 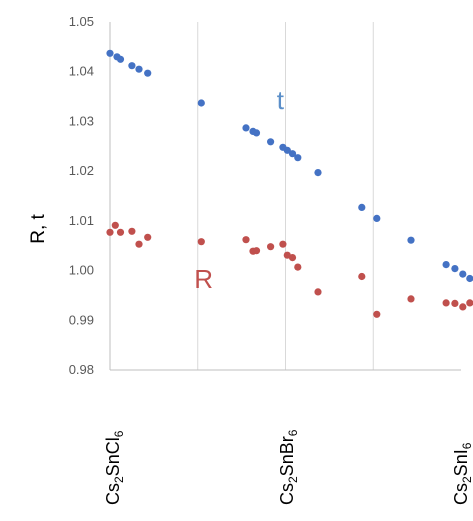 I want to click on y-tick-label: 0.99, so click(x=81, y=319).